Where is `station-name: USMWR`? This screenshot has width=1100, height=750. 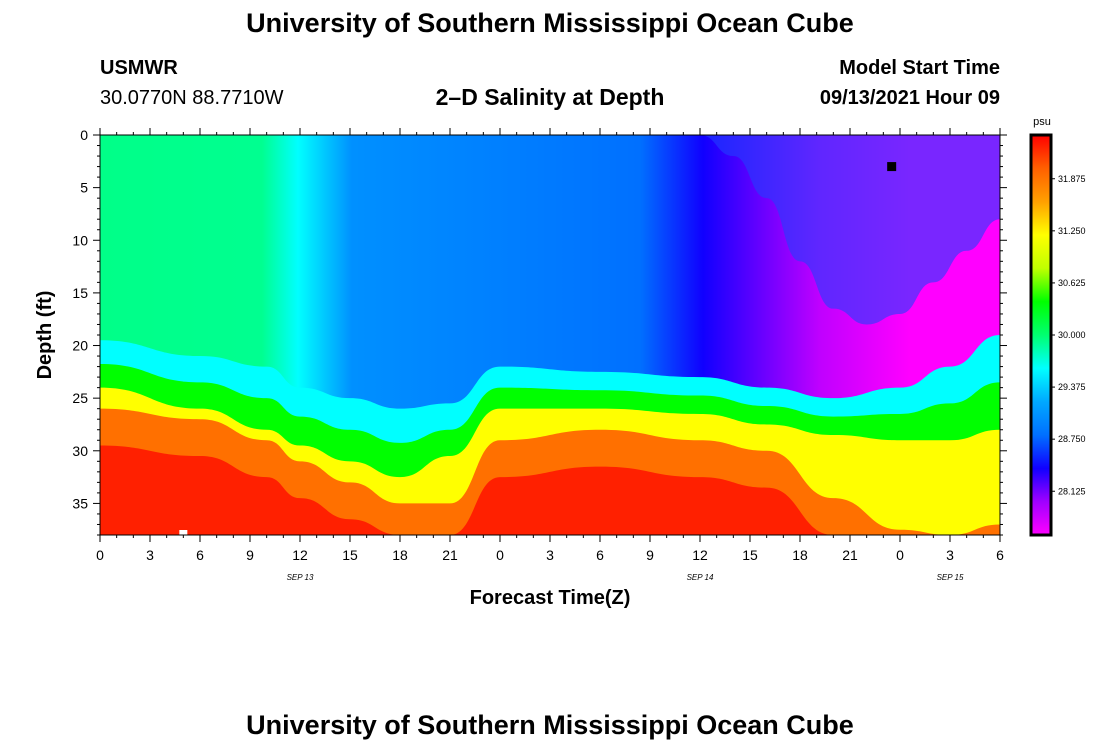 station-name: USMWR is located at coordinates (139, 68).